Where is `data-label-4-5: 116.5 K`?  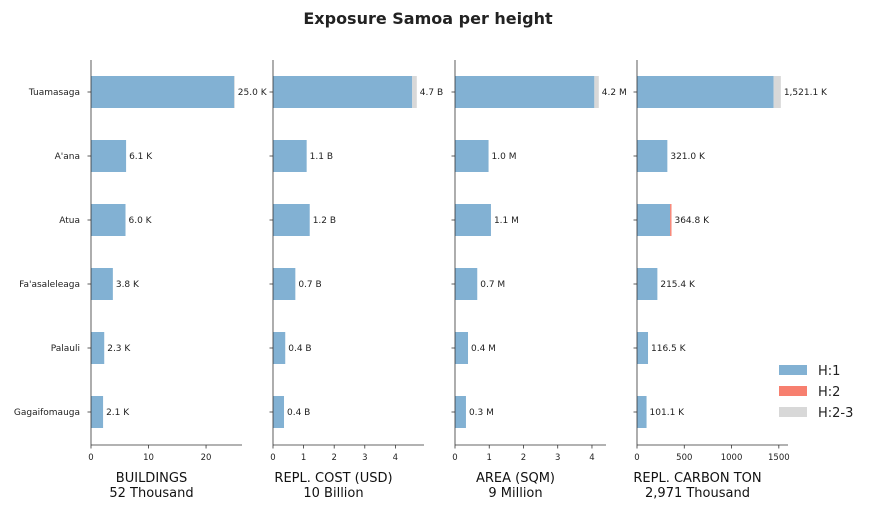 data-label-4-5: 116.5 K is located at coordinates (669, 349).